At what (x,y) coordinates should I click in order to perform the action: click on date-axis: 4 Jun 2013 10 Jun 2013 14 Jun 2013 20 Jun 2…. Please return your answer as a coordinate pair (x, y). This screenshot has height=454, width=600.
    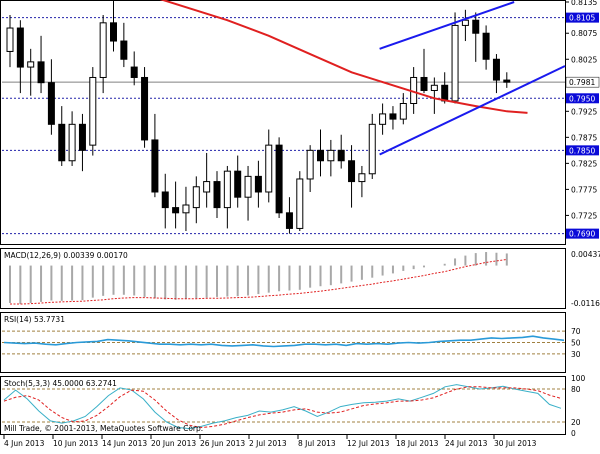
    Looking at the image, I should click on (270, 441).